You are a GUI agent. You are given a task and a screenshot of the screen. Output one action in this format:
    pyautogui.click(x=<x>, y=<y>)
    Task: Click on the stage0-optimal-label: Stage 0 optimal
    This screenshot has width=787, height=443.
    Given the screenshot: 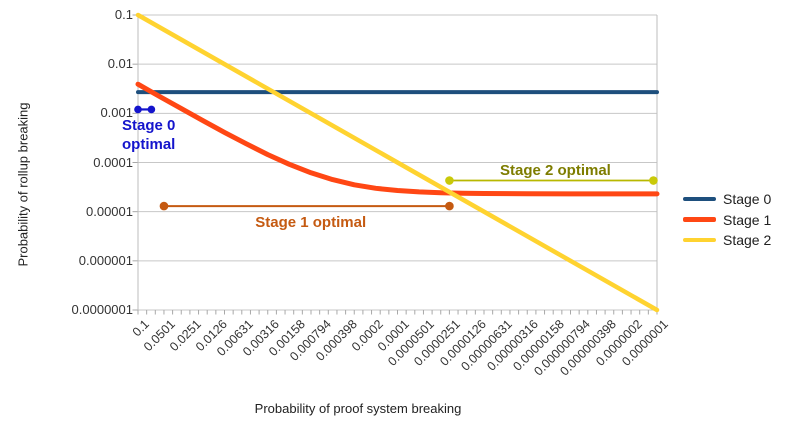 What is the action you would take?
    pyautogui.click(x=149, y=135)
    